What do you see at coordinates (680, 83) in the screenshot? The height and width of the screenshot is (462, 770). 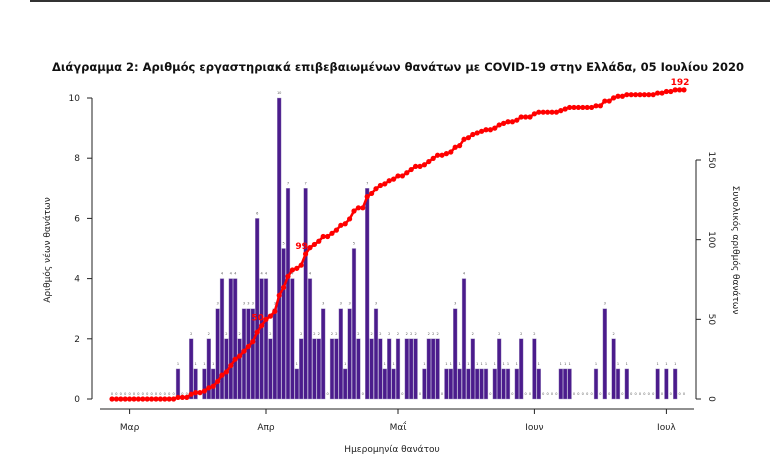 I see `annotation-label: 192` at bounding box center [680, 83].